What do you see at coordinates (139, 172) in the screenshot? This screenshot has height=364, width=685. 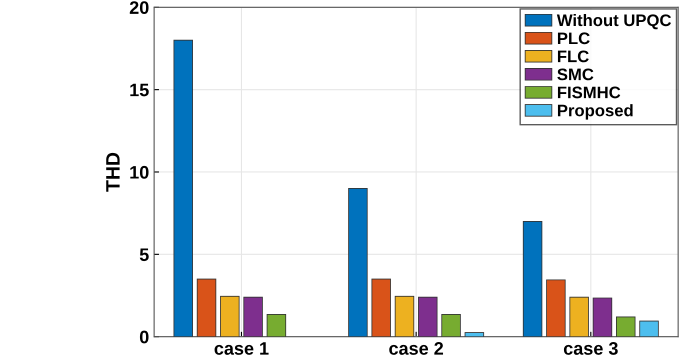 I see `y-tick-label: 10` at bounding box center [139, 172].